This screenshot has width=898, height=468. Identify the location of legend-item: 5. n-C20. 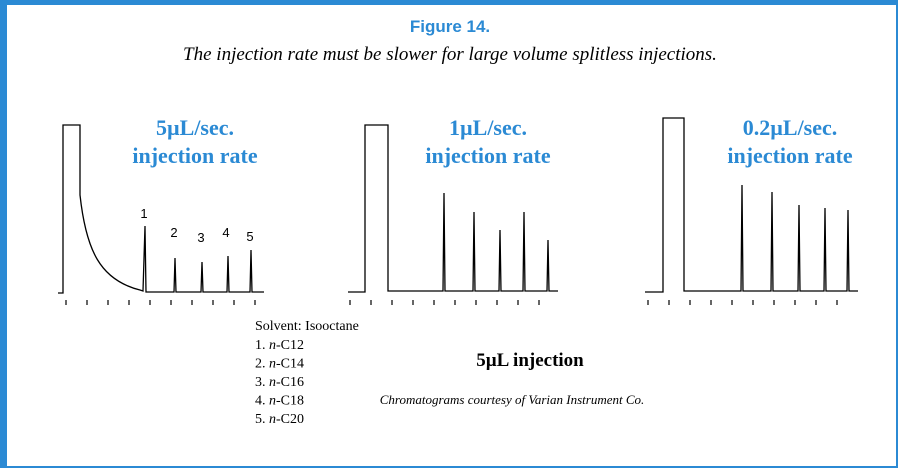
(279, 419).